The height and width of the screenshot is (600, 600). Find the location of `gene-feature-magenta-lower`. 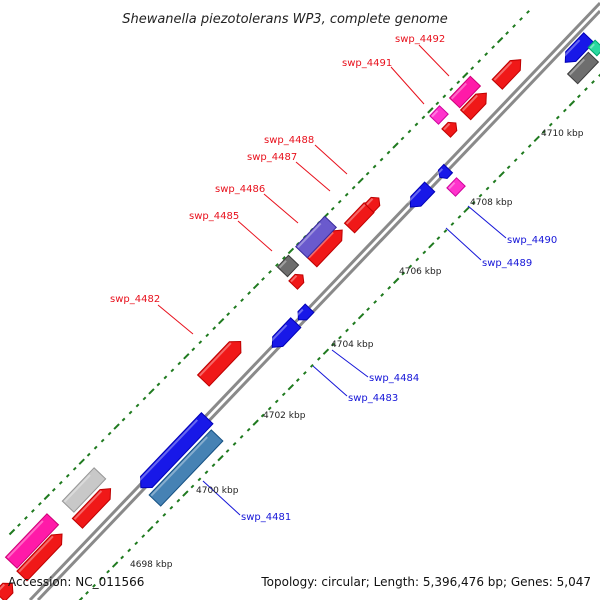

gene-feature-magenta-lower is located at coordinates (32, 541).